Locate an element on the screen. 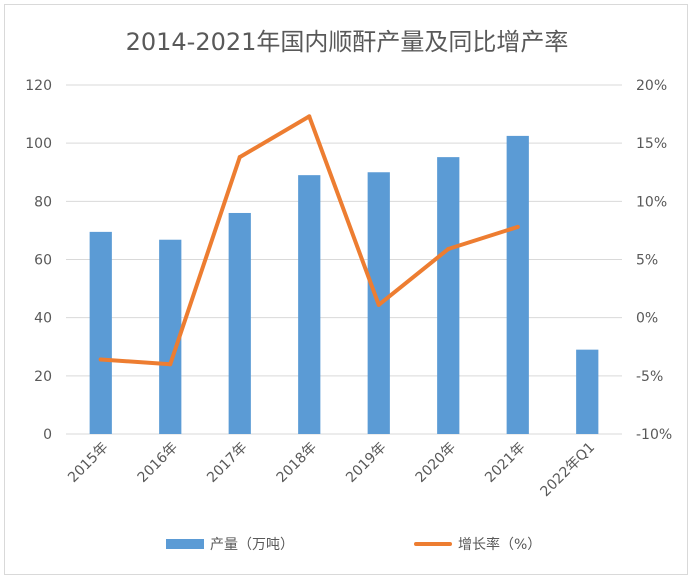 Image resolution: width=694 pixels, height=581 pixels. y-right-tick-label: 20% is located at coordinates (651, 86).